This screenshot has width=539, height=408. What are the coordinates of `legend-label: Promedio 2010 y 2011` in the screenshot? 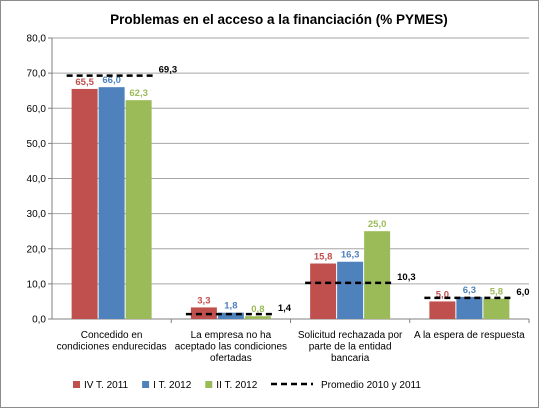 It's located at (371, 385).